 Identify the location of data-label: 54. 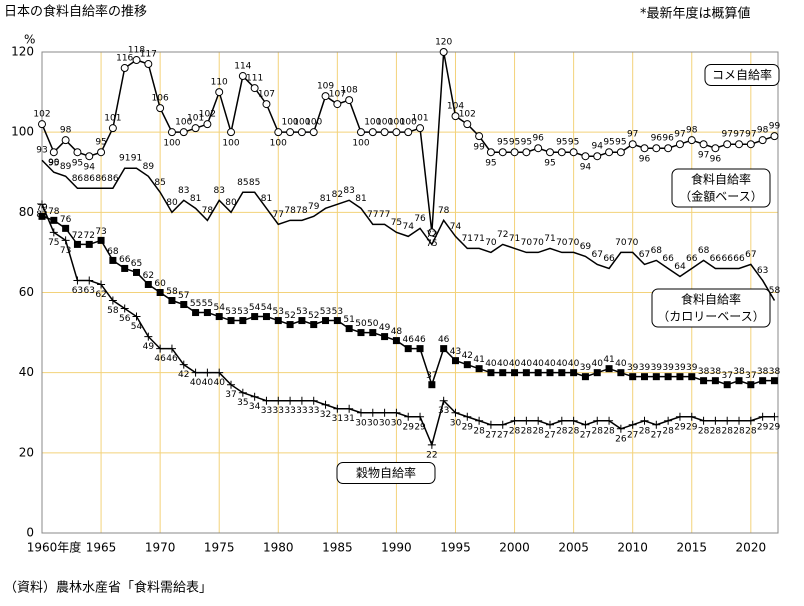
(137, 327).